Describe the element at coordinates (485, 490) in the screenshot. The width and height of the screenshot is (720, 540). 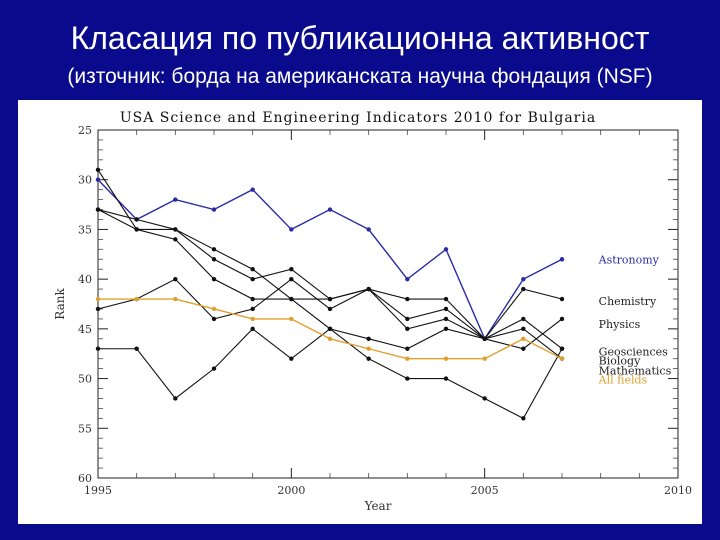
I see `x-tick-label: 2005` at that location.